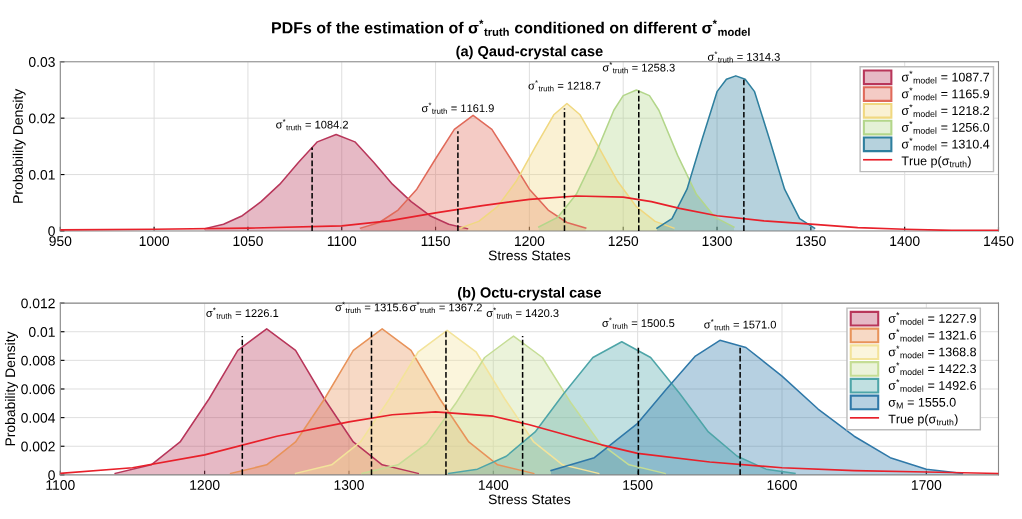 The image size is (1022, 519). What do you see at coordinates (41, 118) in the screenshot?
I see `y-tick-label: 0.02` at bounding box center [41, 118].